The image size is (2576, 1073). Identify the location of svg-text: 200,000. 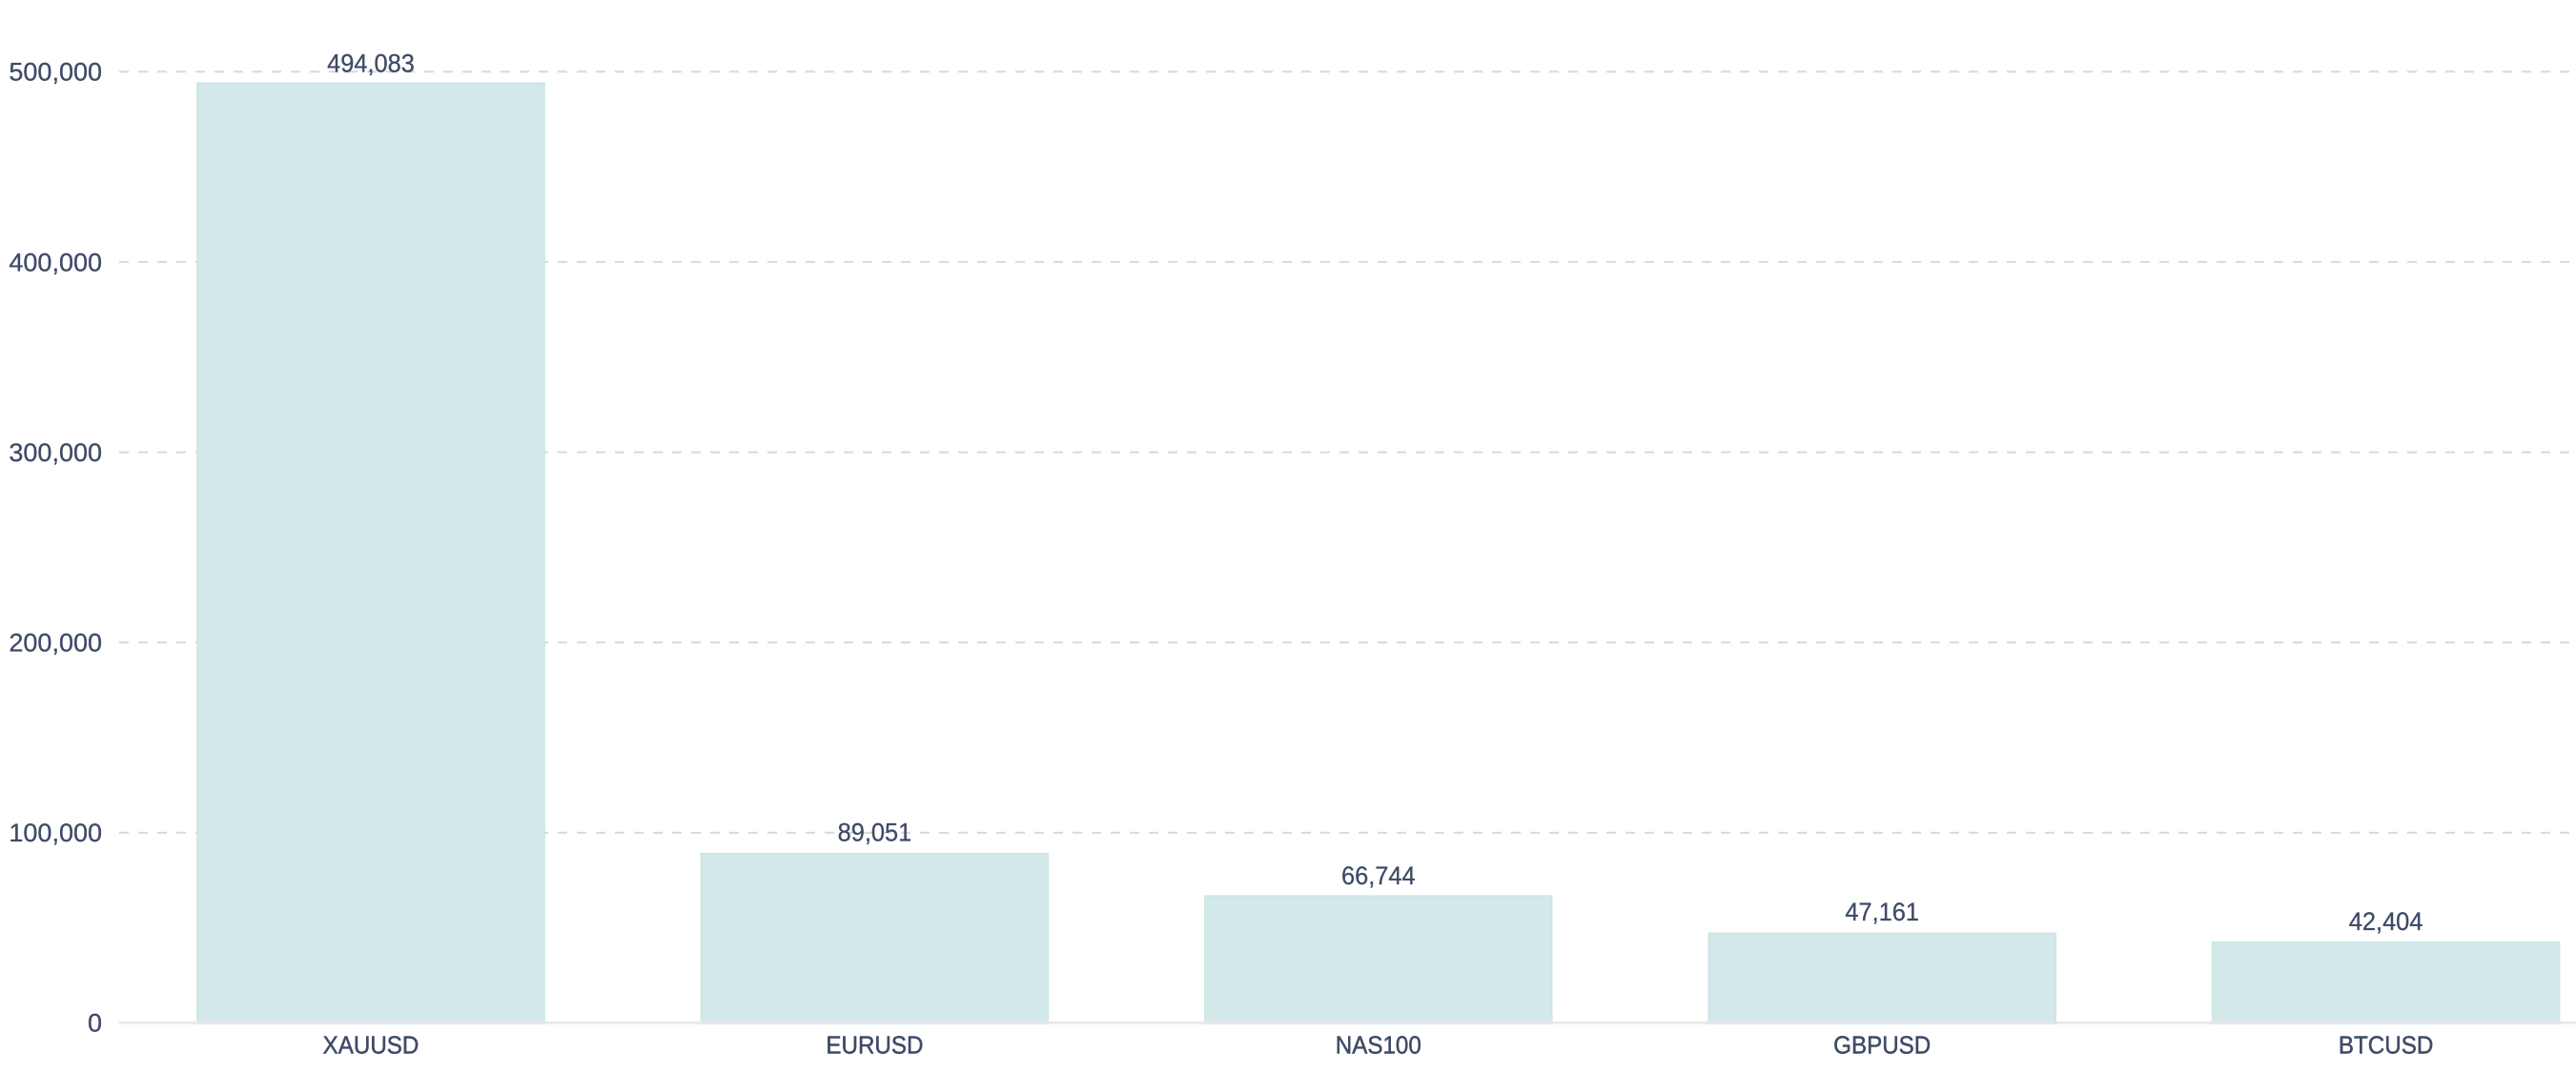
(55, 644).